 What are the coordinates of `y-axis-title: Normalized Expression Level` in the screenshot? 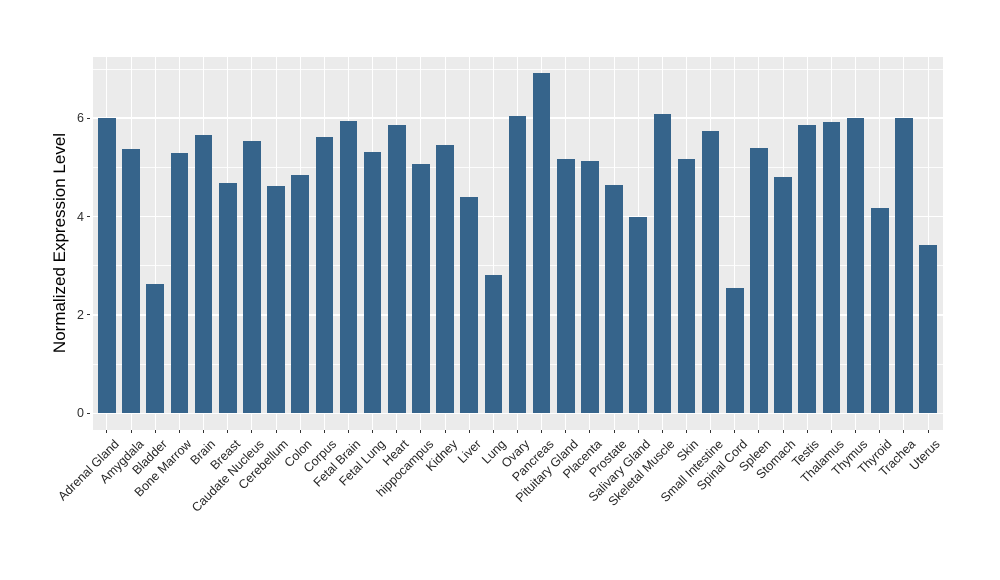 It's located at (59, 243).